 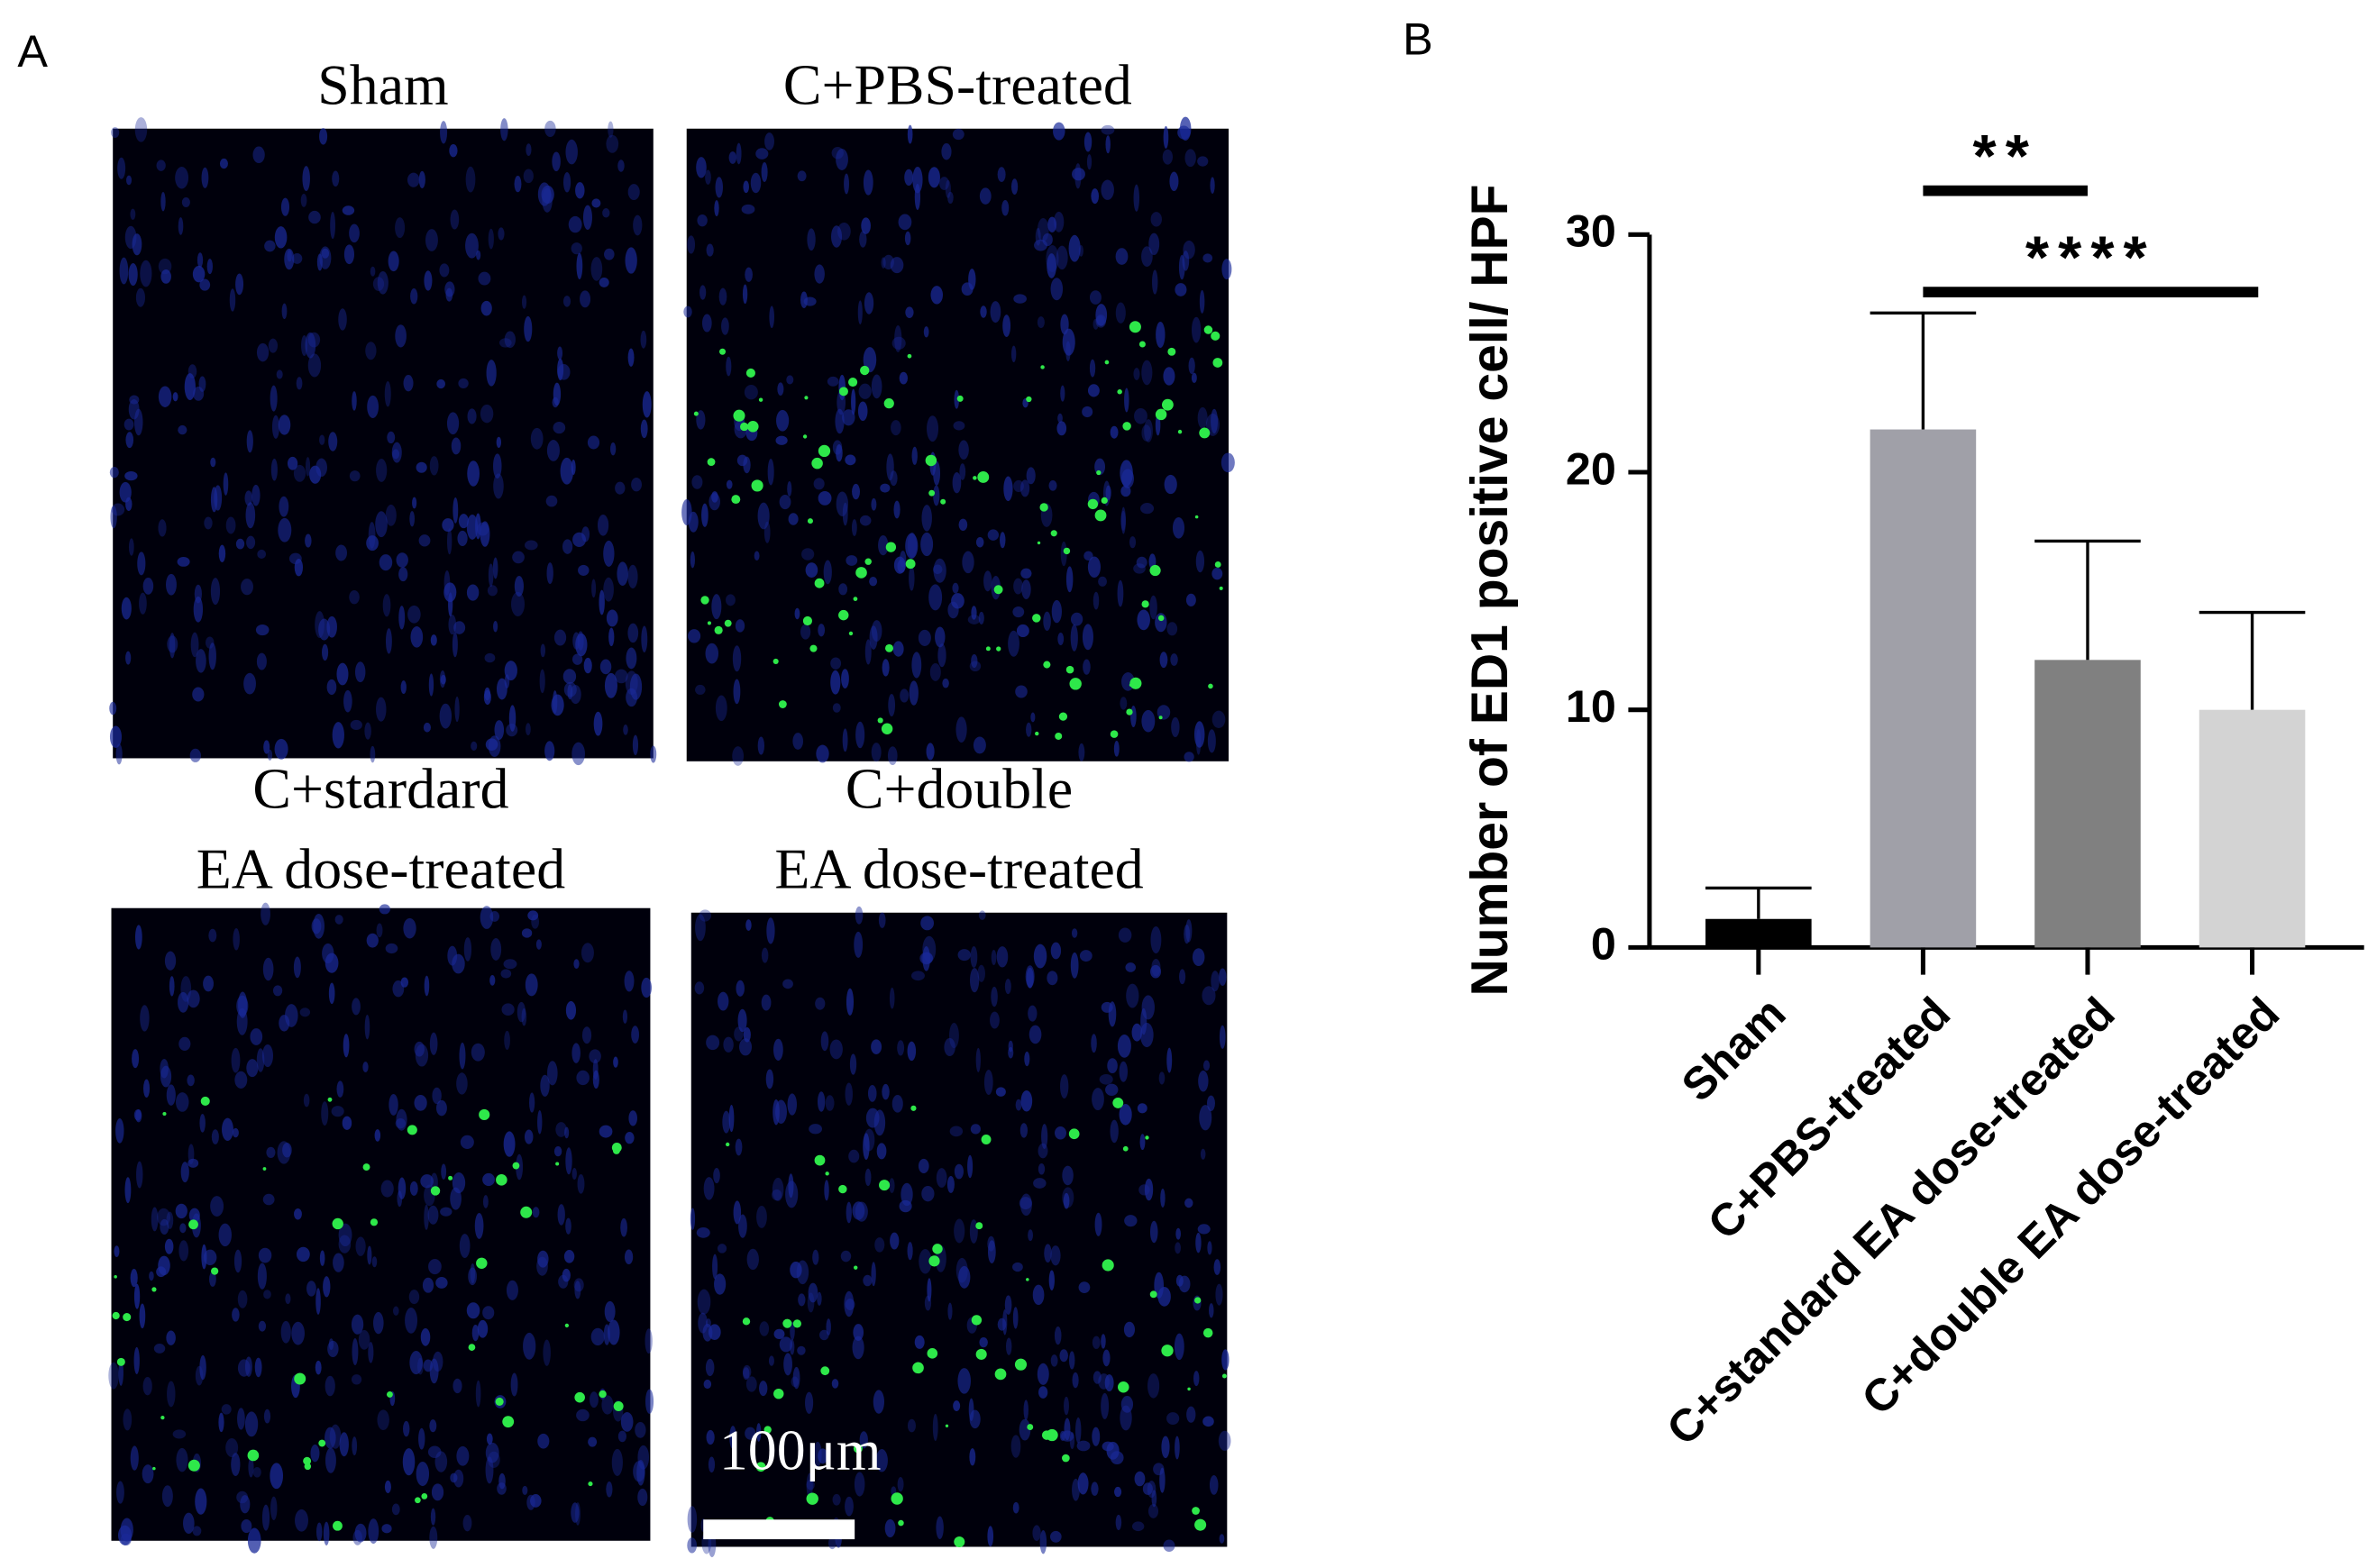 I want to click on micrograph, so click(x=383, y=441).